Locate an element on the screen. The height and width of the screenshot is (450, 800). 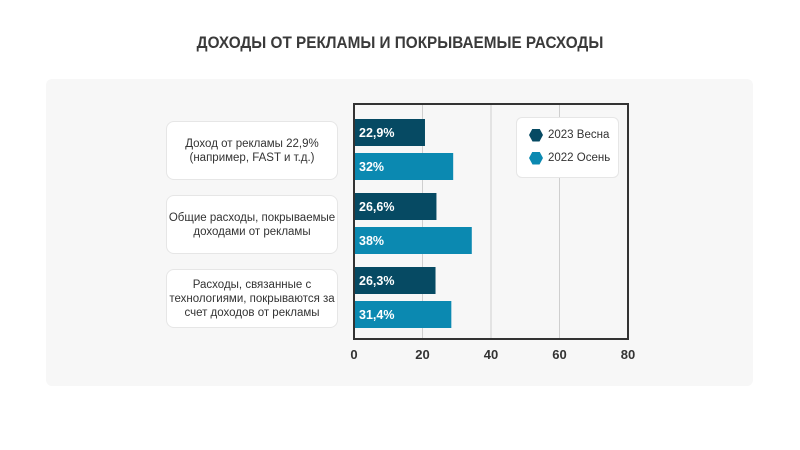
data-label: 22,9% is located at coordinates (376, 133).